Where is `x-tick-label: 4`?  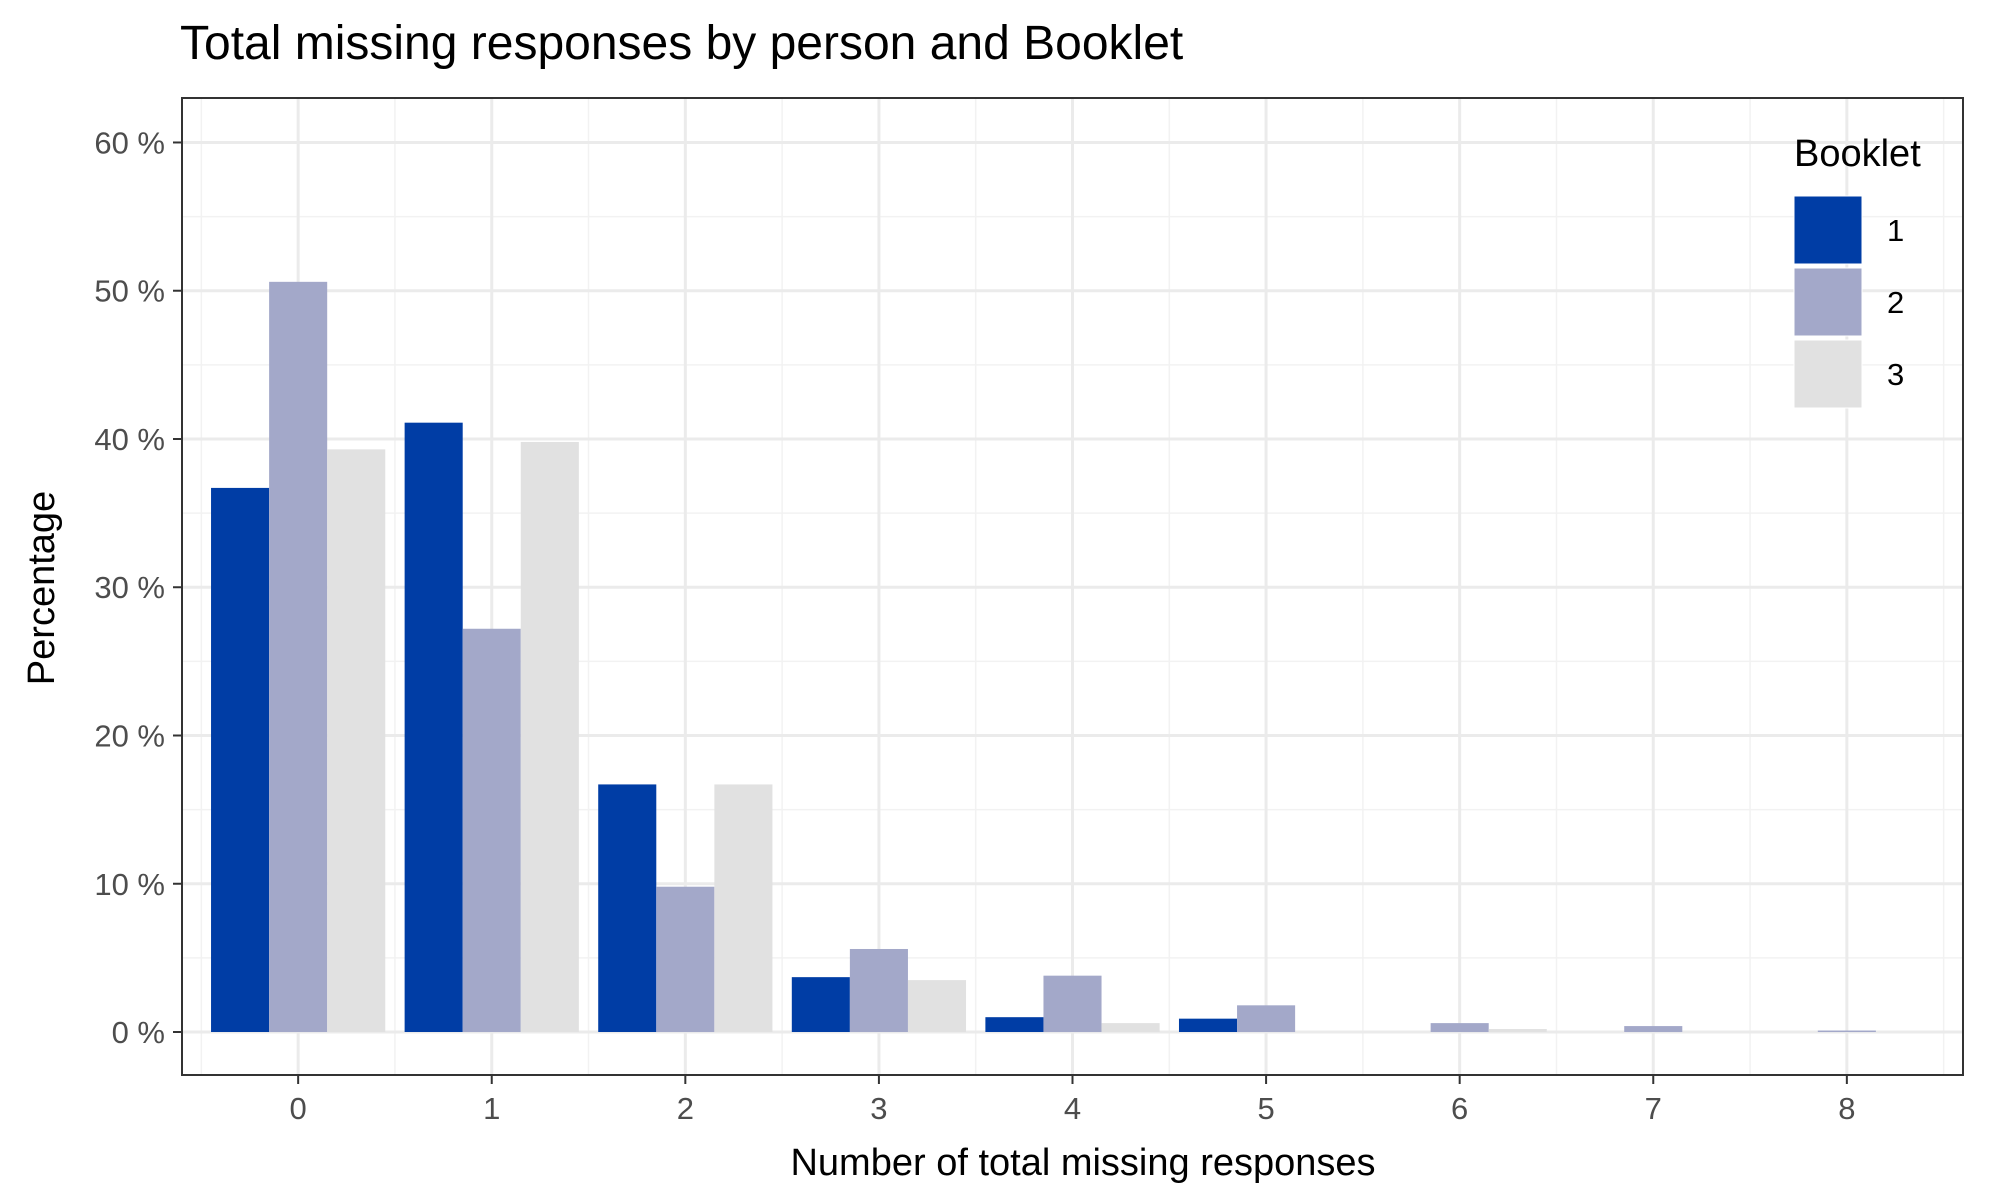
x-tick-label: 4 is located at coordinates (1072, 1108).